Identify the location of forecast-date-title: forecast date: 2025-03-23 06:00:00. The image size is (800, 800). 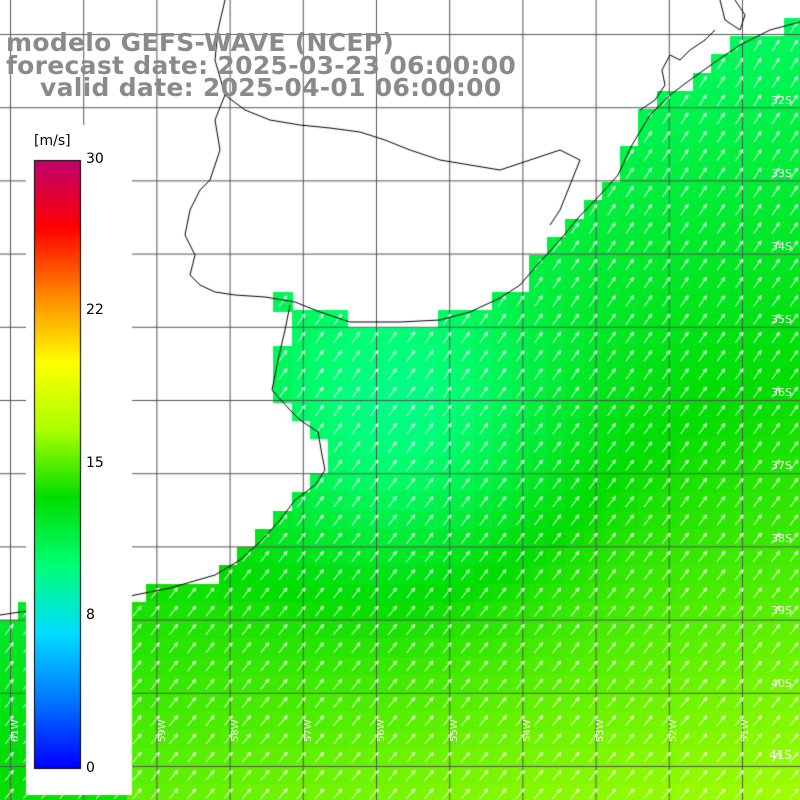
(261, 65).